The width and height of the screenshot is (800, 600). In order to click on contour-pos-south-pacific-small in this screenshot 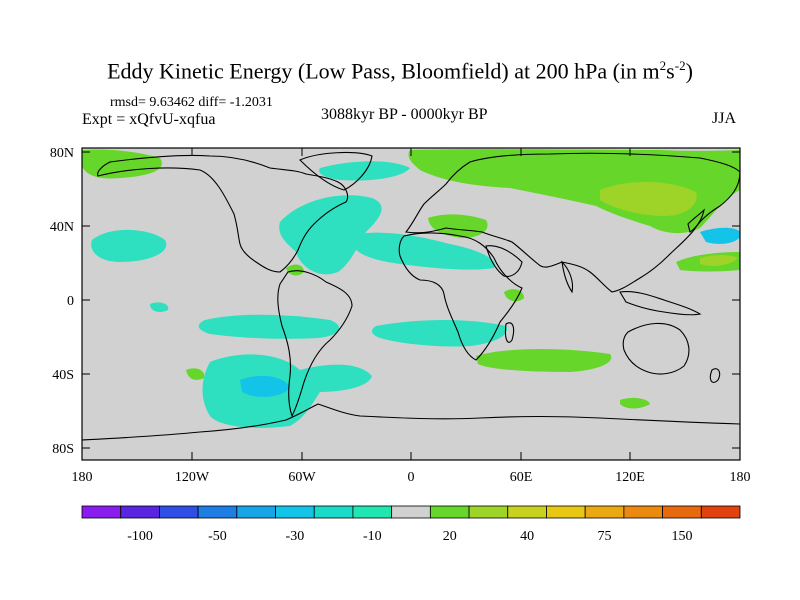, I will do `click(195, 374)`.